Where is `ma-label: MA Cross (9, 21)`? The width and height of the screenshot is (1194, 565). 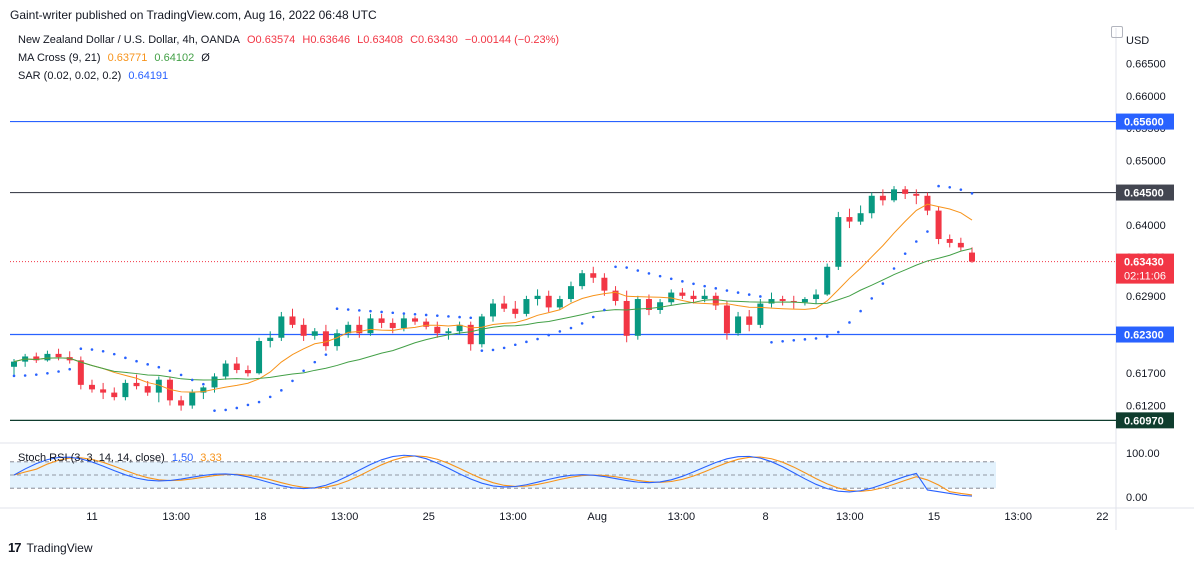
ma-label: MA Cross (9, 21) is located at coordinates (59, 58).